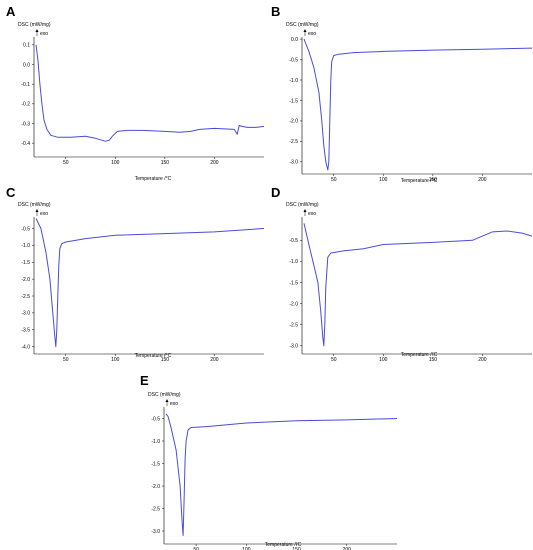 Image resolution: width=533 pixels, height=550 pixels. What do you see at coordinates (275, 11) in the screenshot?
I see `panel-letter: B` at bounding box center [275, 11].